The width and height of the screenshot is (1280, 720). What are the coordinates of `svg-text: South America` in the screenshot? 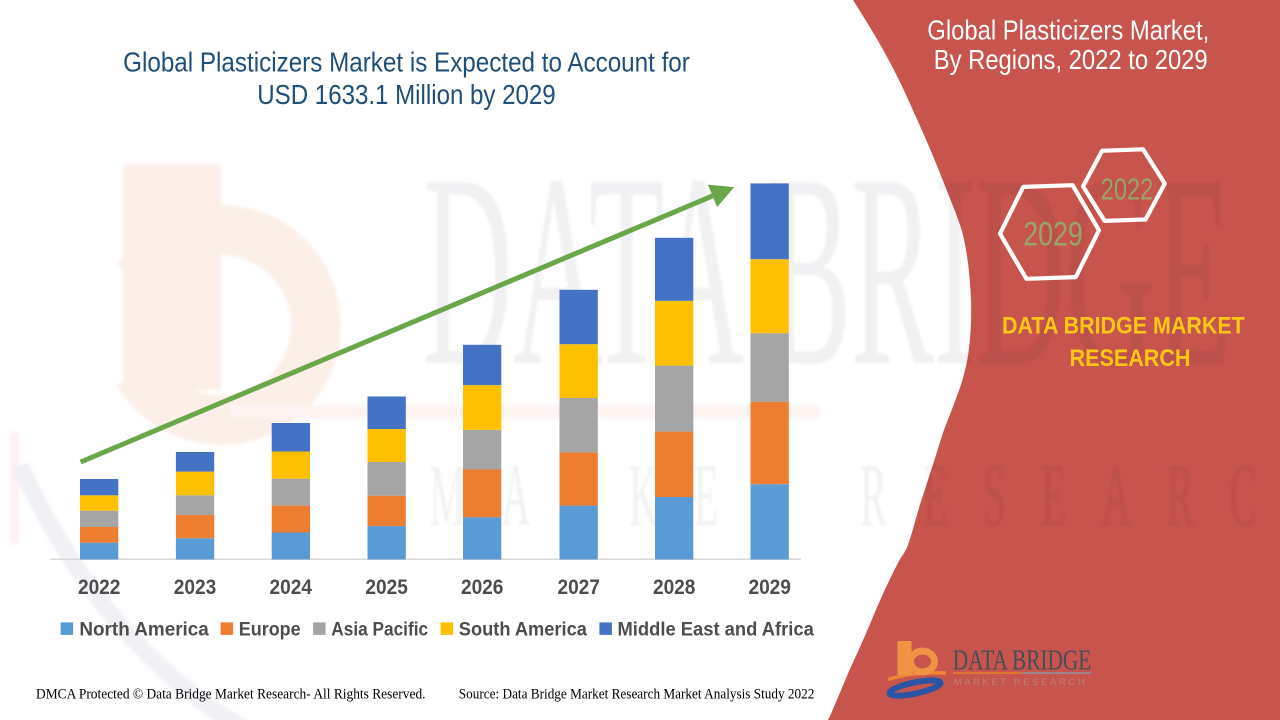 It's located at (523, 630).